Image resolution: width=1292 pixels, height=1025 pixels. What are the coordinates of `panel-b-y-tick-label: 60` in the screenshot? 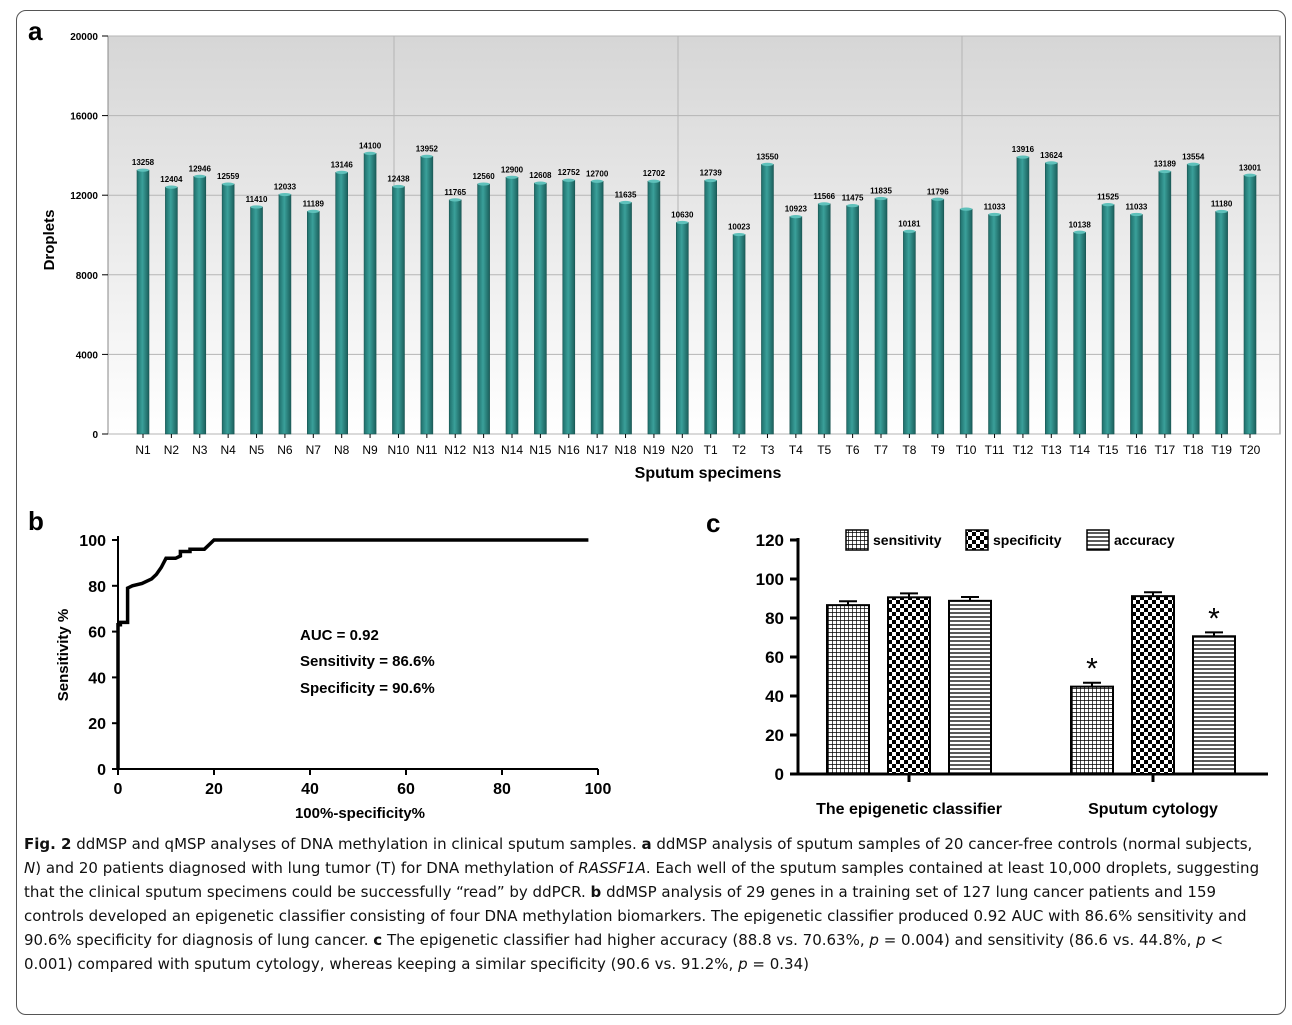 It's located at (97, 633).